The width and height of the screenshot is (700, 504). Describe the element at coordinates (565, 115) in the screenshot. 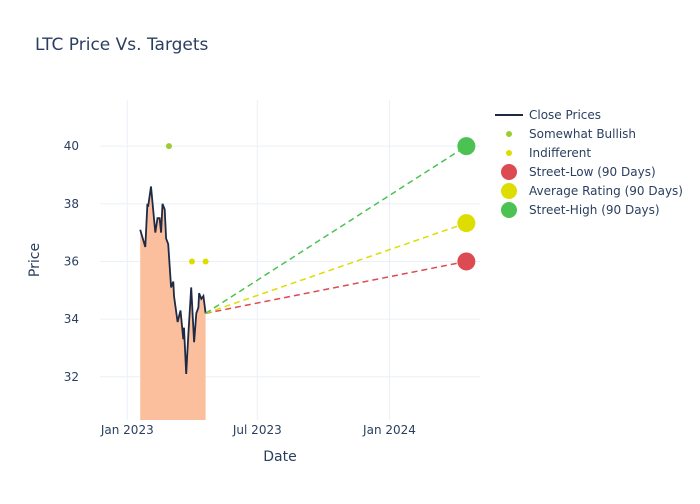

I see `legend-label: Close Prices` at that location.